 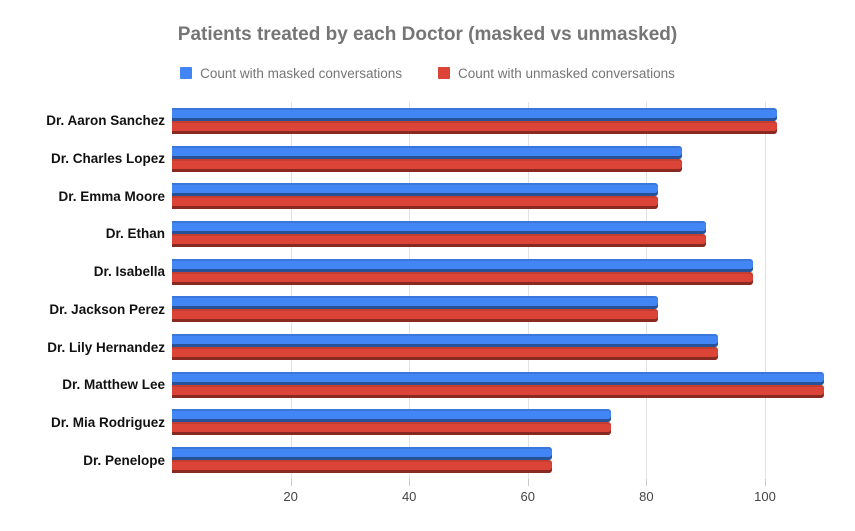 I want to click on chart-row: Dr. Matthew Lee, so click(x=427, y=385).